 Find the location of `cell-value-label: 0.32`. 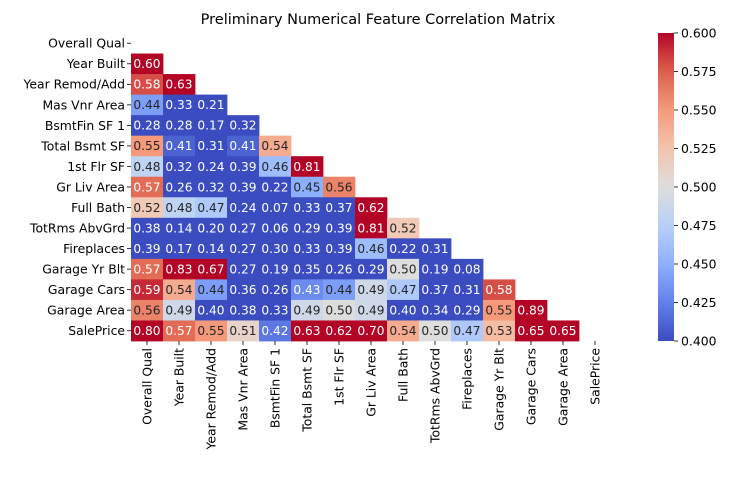

cell-value-label: 0.32 is located at coordinates (210, 187).